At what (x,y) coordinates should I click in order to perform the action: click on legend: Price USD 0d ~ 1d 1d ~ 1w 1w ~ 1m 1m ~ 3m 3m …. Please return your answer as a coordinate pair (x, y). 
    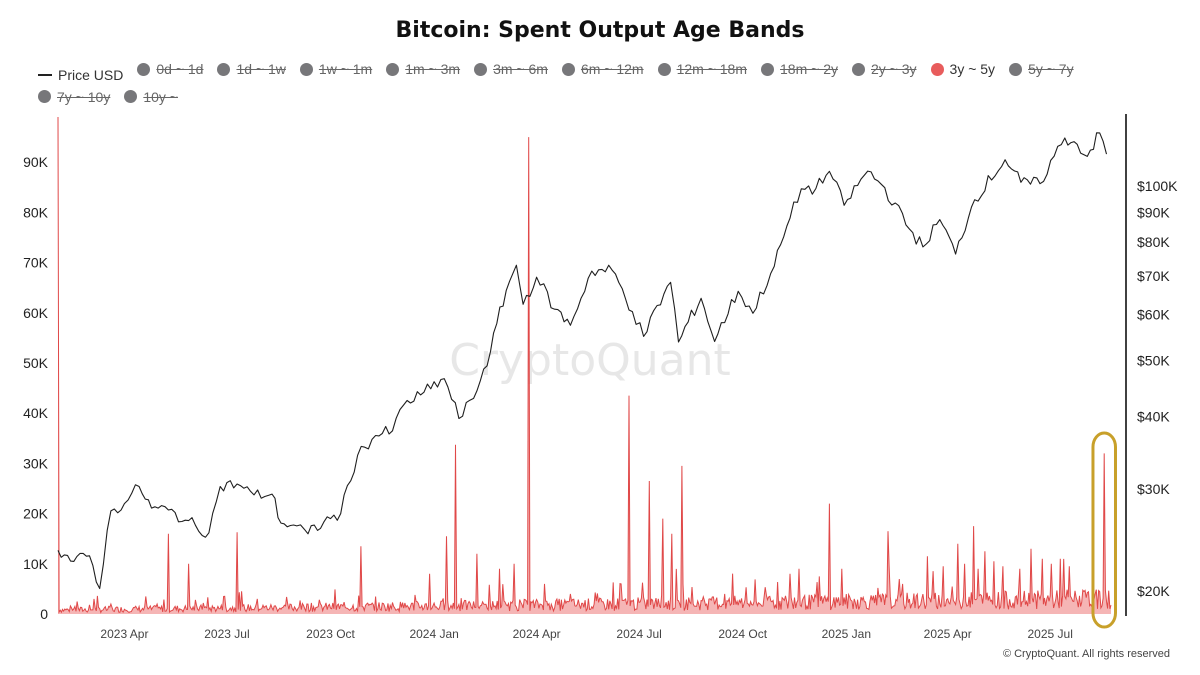
    Looking at the image, I should click on (603, 83).